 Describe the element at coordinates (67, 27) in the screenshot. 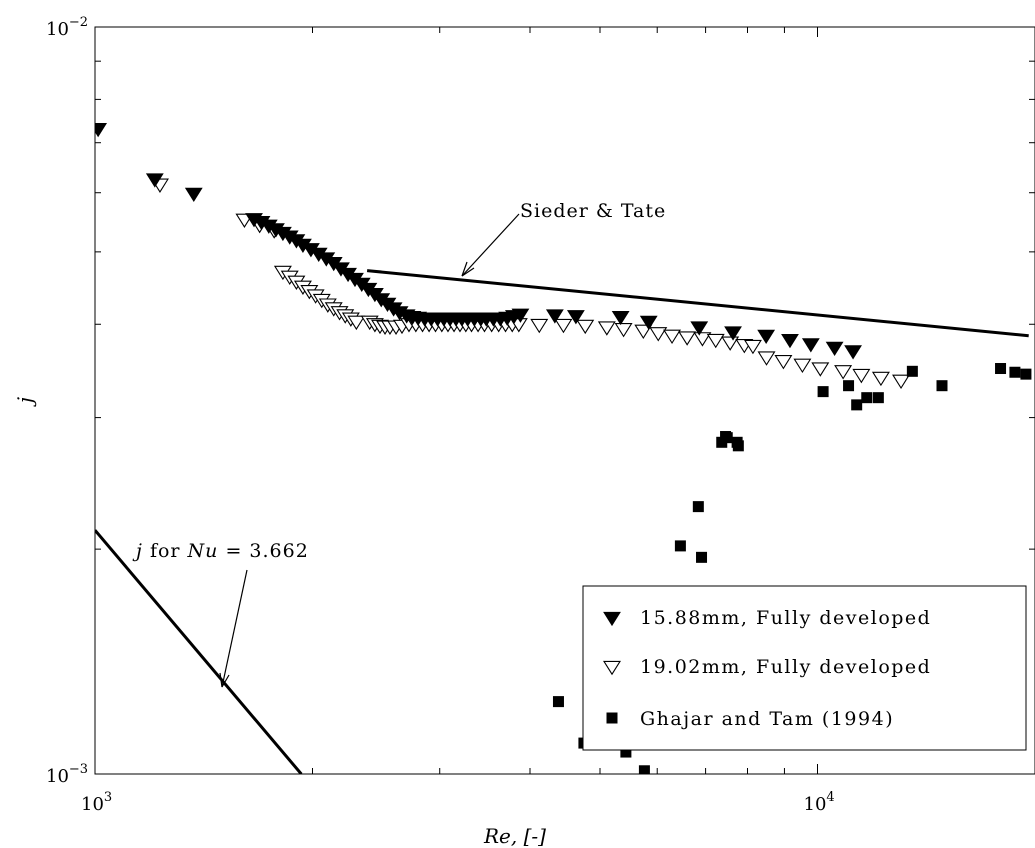

I see `y-tick-label: 10⁻²` at that location.